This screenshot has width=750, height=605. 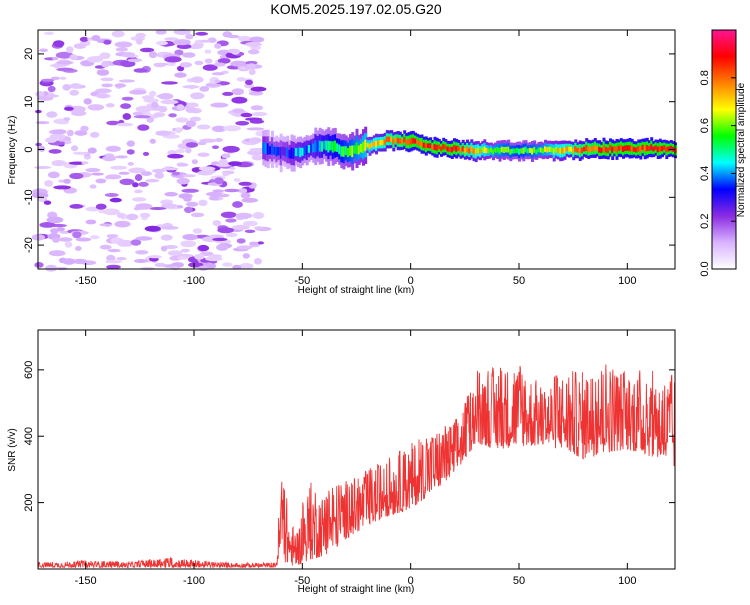 I want to click on colorbar-tick-label: 0.2, so click(x=705, y=221).